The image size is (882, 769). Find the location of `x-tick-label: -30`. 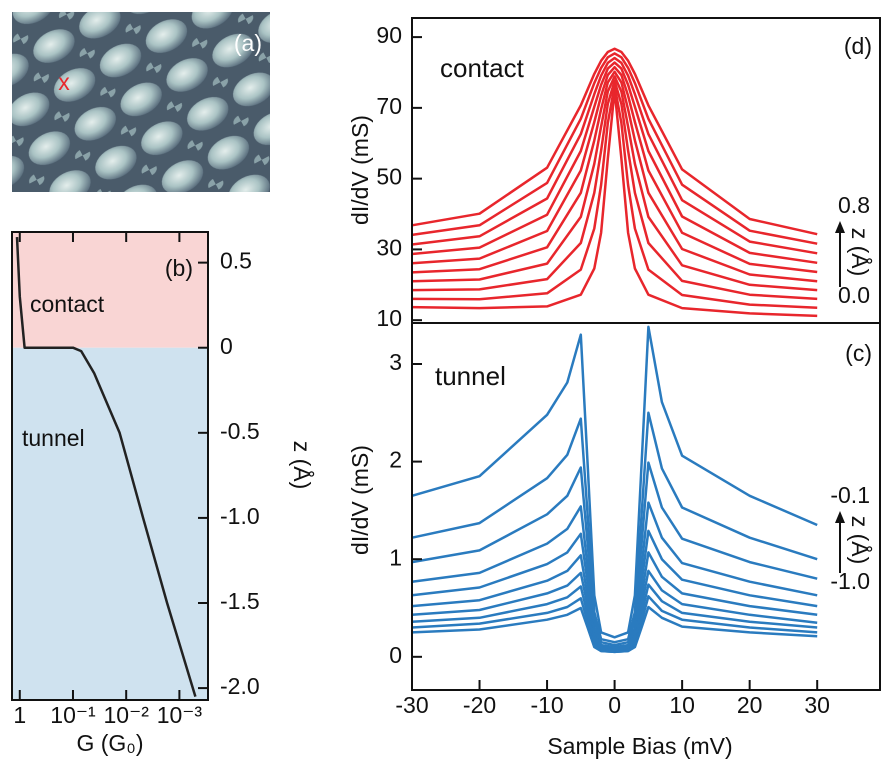

x-tick-label: -30 is located at coordinates (411, 705).